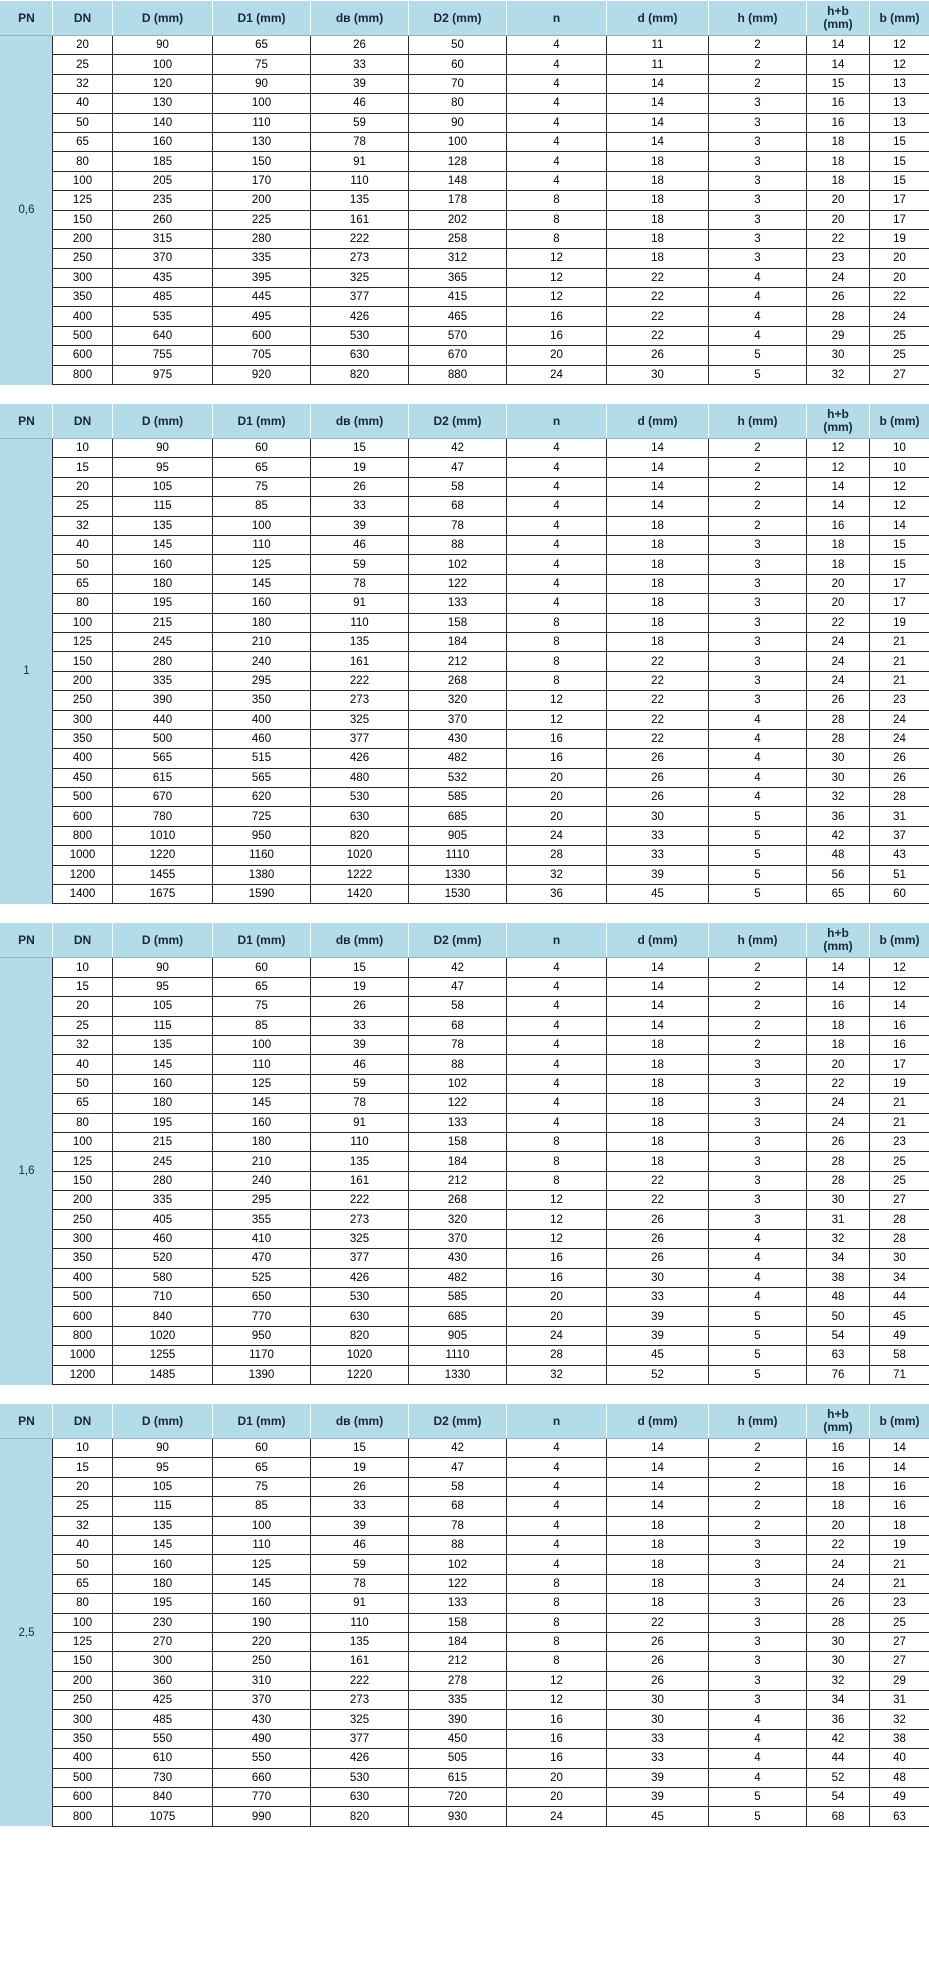 Image resolution: width=929 pixels, height=1961 pixels. I want to click on column-header-pn: PN, so click(26, 421).